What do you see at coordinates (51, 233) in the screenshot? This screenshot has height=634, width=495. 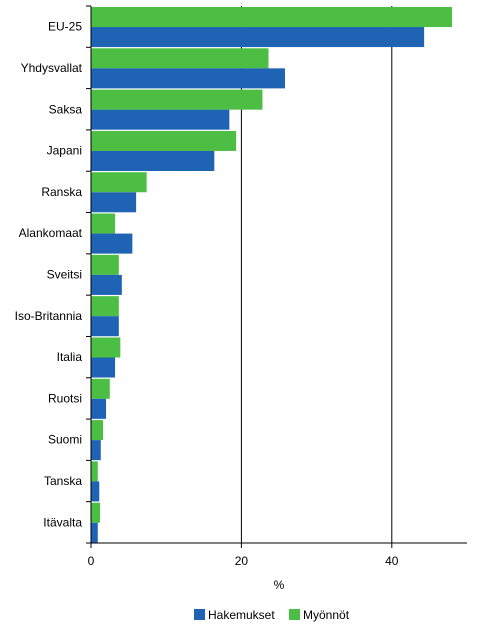 I see `category-label-5: Alankomaat` at bounding box center [51, 233].